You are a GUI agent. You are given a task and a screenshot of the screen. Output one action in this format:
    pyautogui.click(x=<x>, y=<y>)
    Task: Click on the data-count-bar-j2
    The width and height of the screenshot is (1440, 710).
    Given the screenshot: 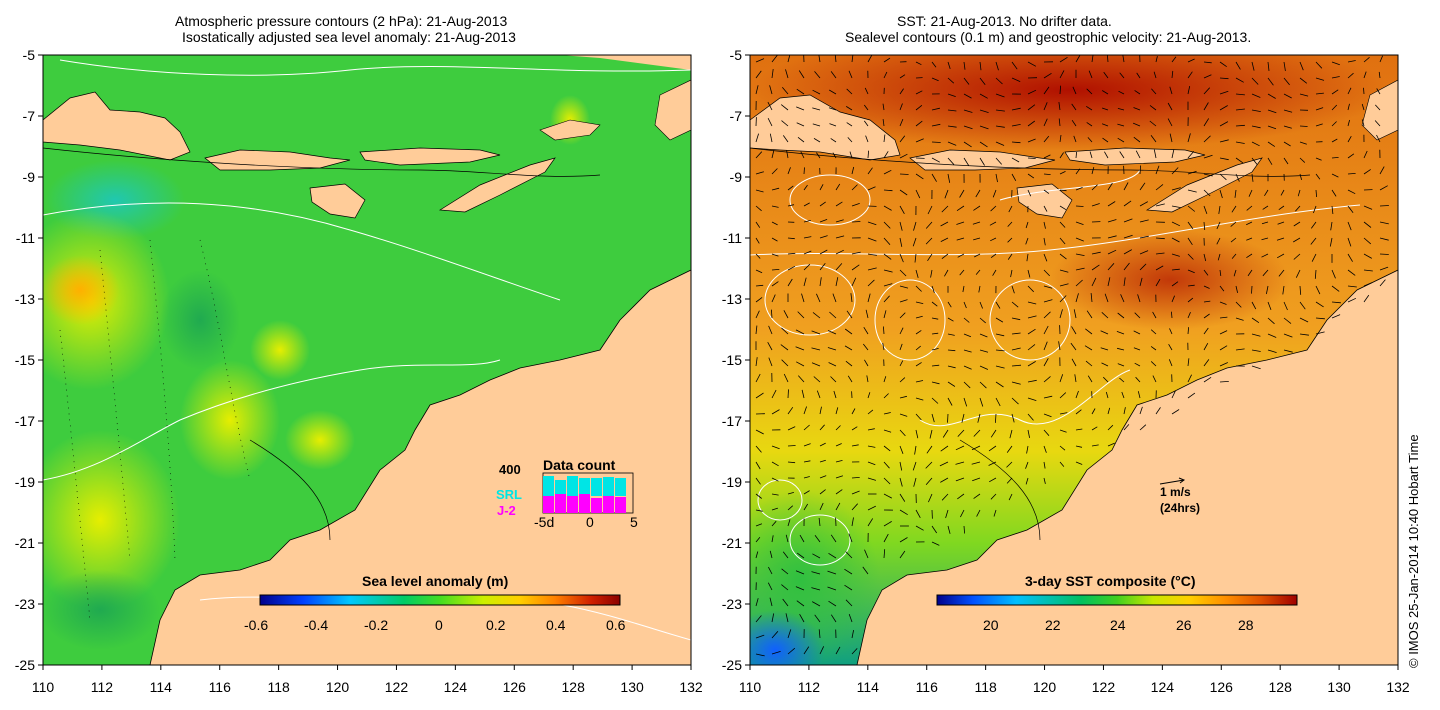 What is the action you would take?
    pyautogui.click(x=548, y=504)
    